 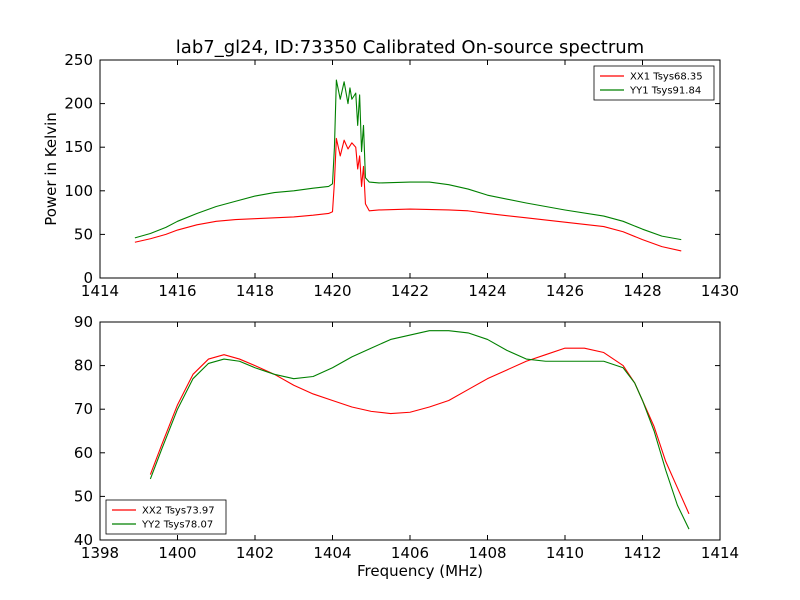 What do you see at coordinates (565, 553) in the screenshot?
I see `x-tick-label: 1410` at bounding box center [565, 553].